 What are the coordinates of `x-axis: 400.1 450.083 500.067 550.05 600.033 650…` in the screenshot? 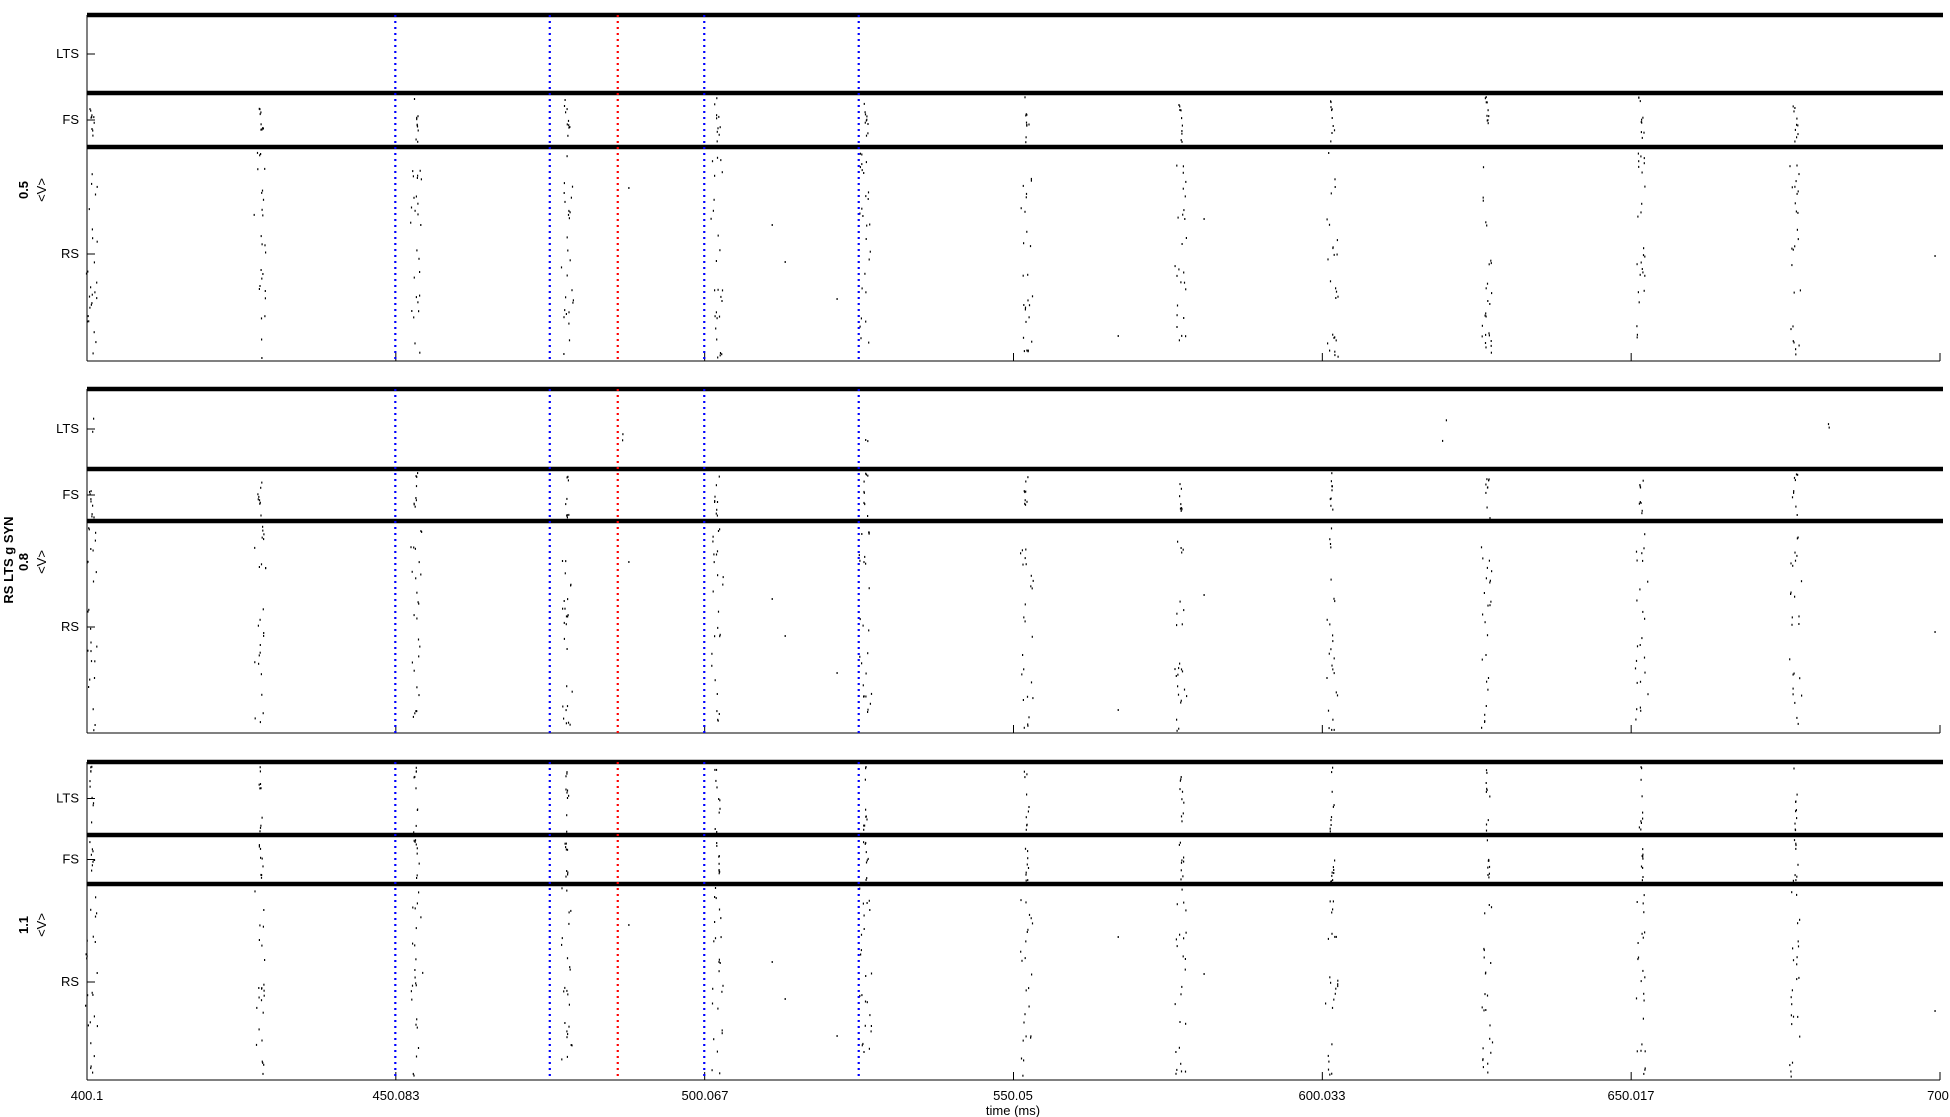 It's located at (1010, 1102).